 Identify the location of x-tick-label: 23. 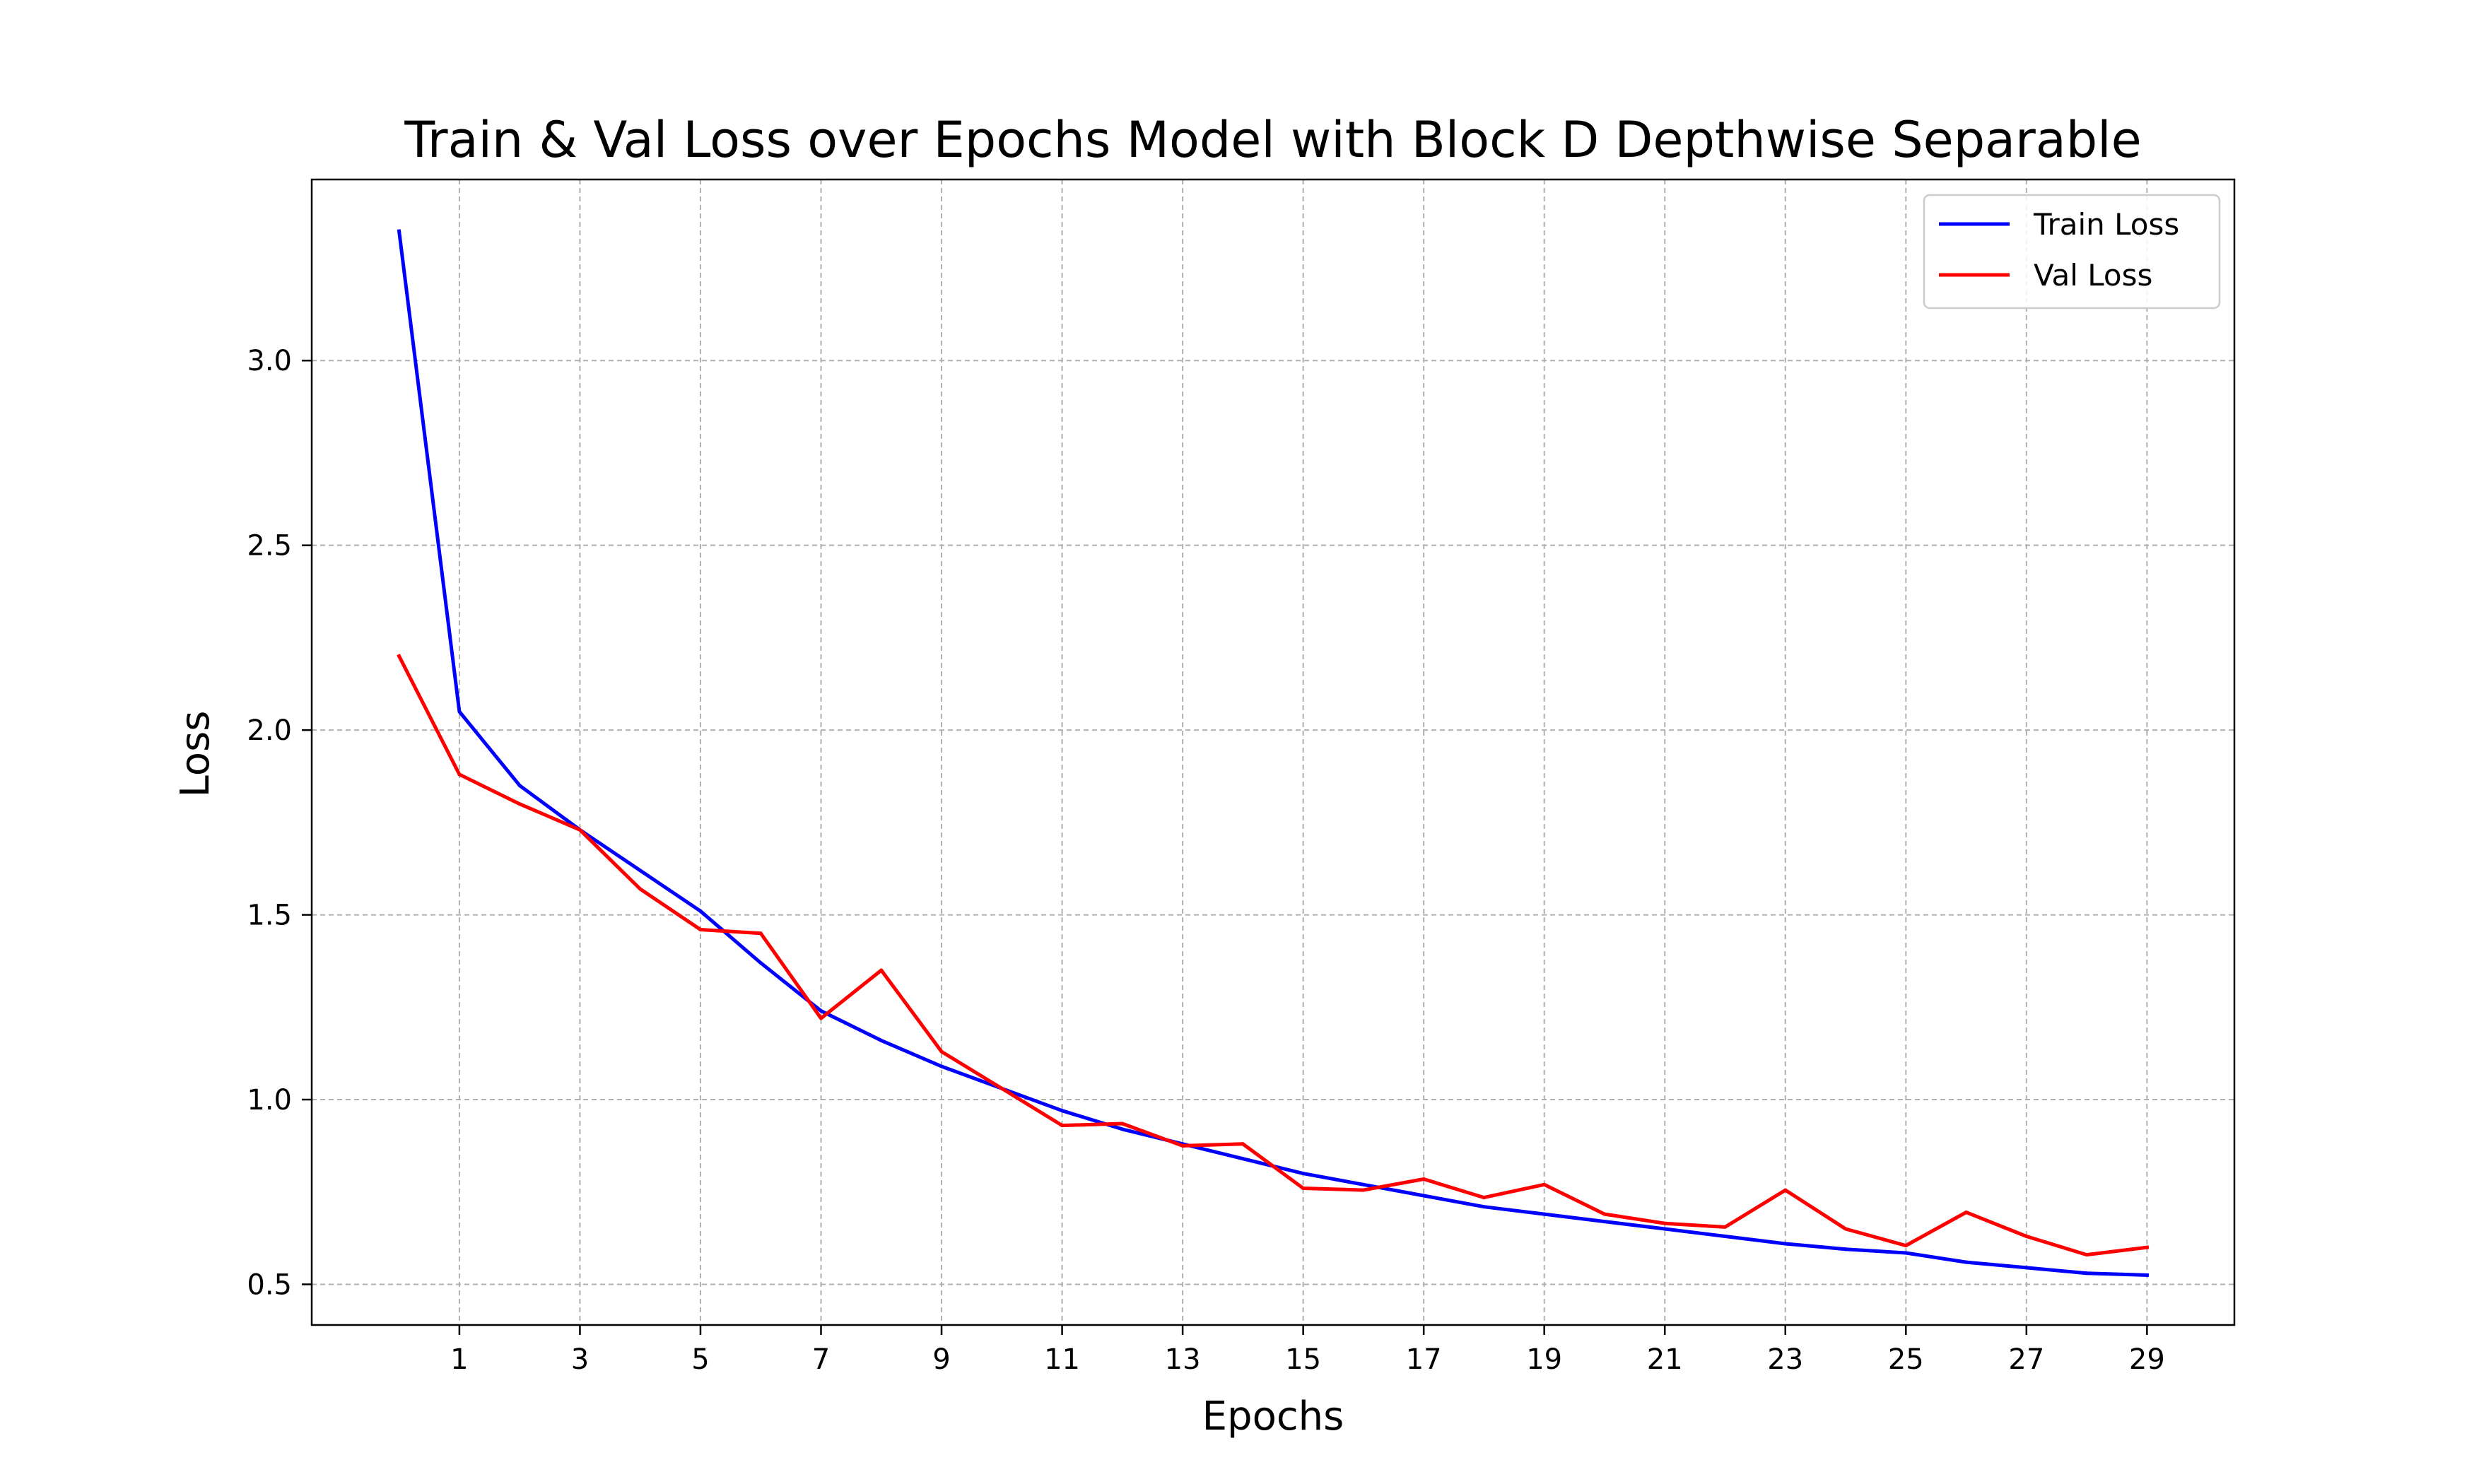
(1785, 1359).